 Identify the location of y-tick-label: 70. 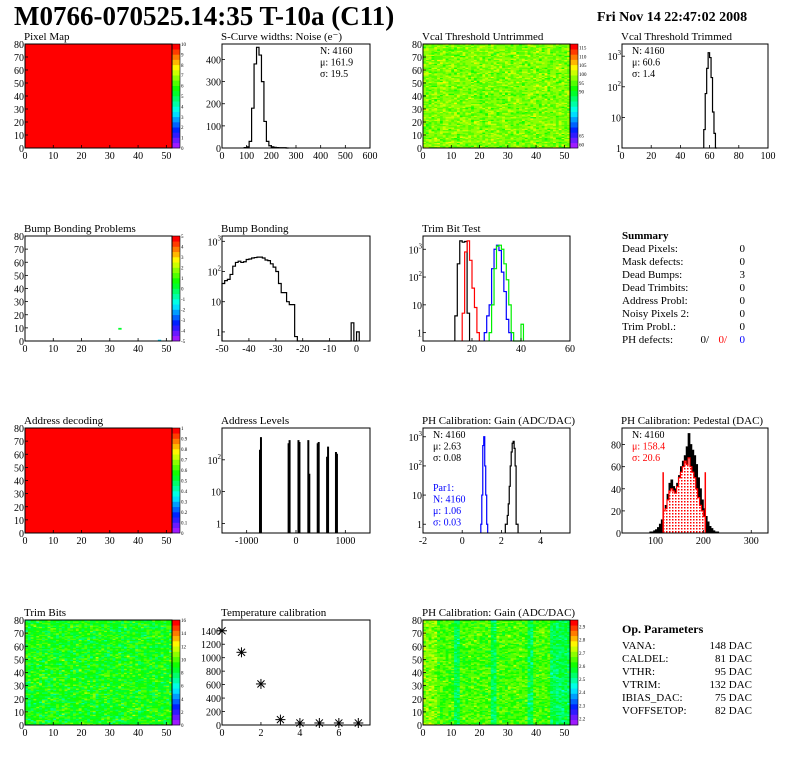
(19, 250).